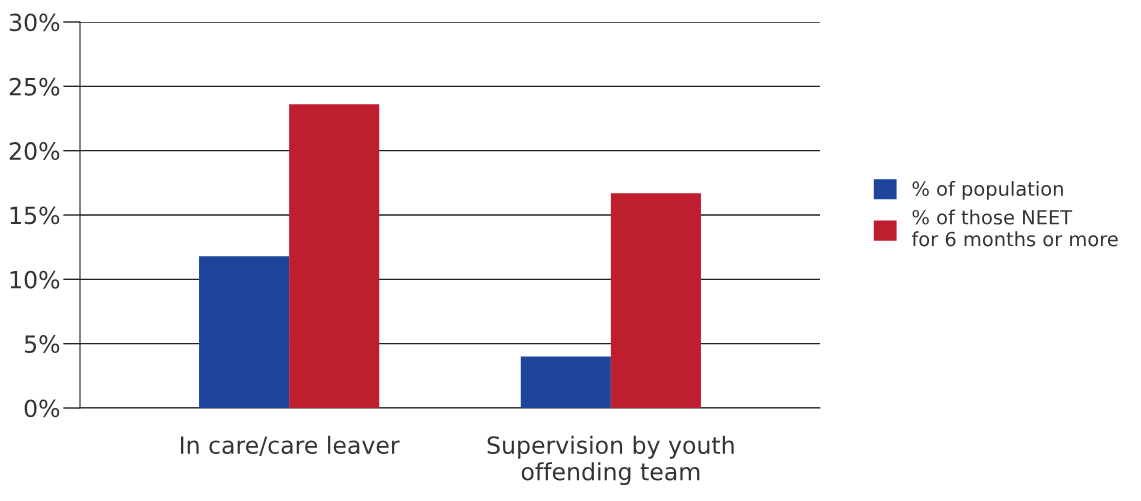  Describe the element at coordinates (987, 190) in the screenshot. I see `legend-label: % of population` at that location.